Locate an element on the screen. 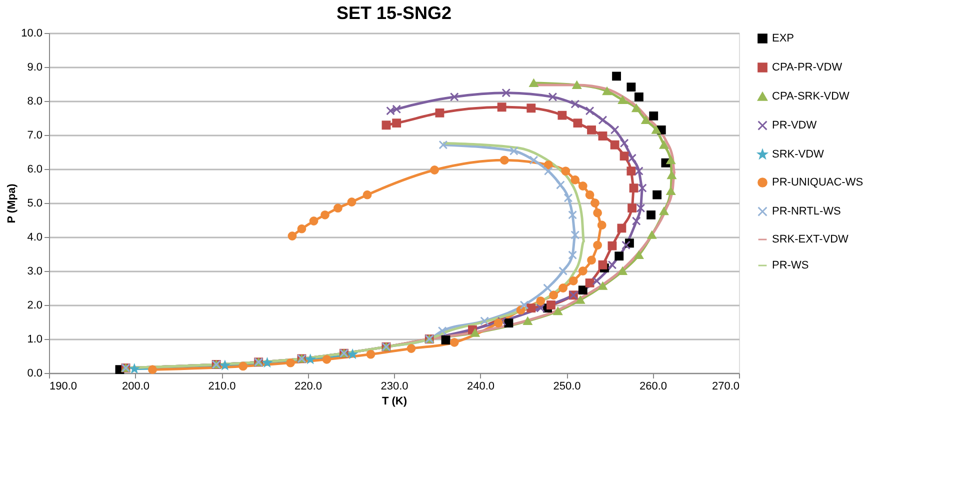 This screenshot has width=967, height=485. y-axis-title: P (Mpa) is located at coordinates (12, 203).